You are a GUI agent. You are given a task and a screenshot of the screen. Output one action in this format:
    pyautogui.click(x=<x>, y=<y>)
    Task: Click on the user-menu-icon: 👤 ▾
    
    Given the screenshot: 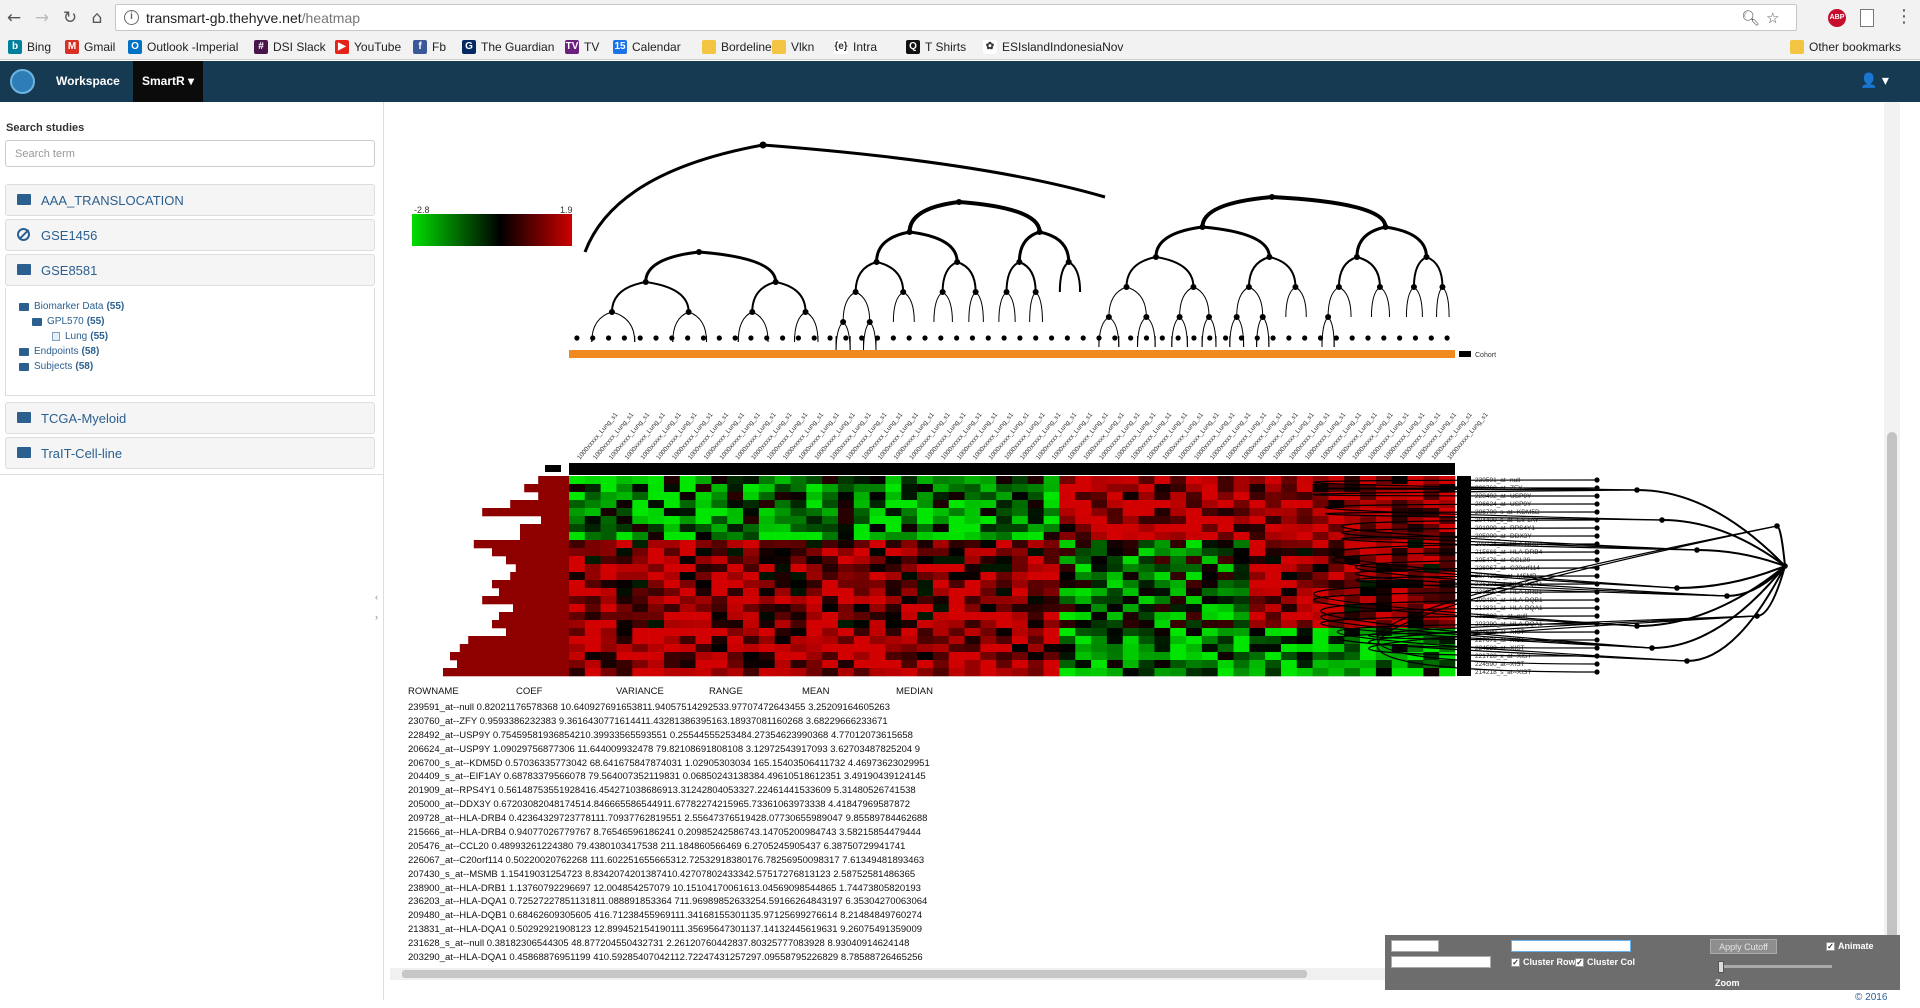 What is the action you would take?
    pyautogui.click(x=1874, y=81)
    